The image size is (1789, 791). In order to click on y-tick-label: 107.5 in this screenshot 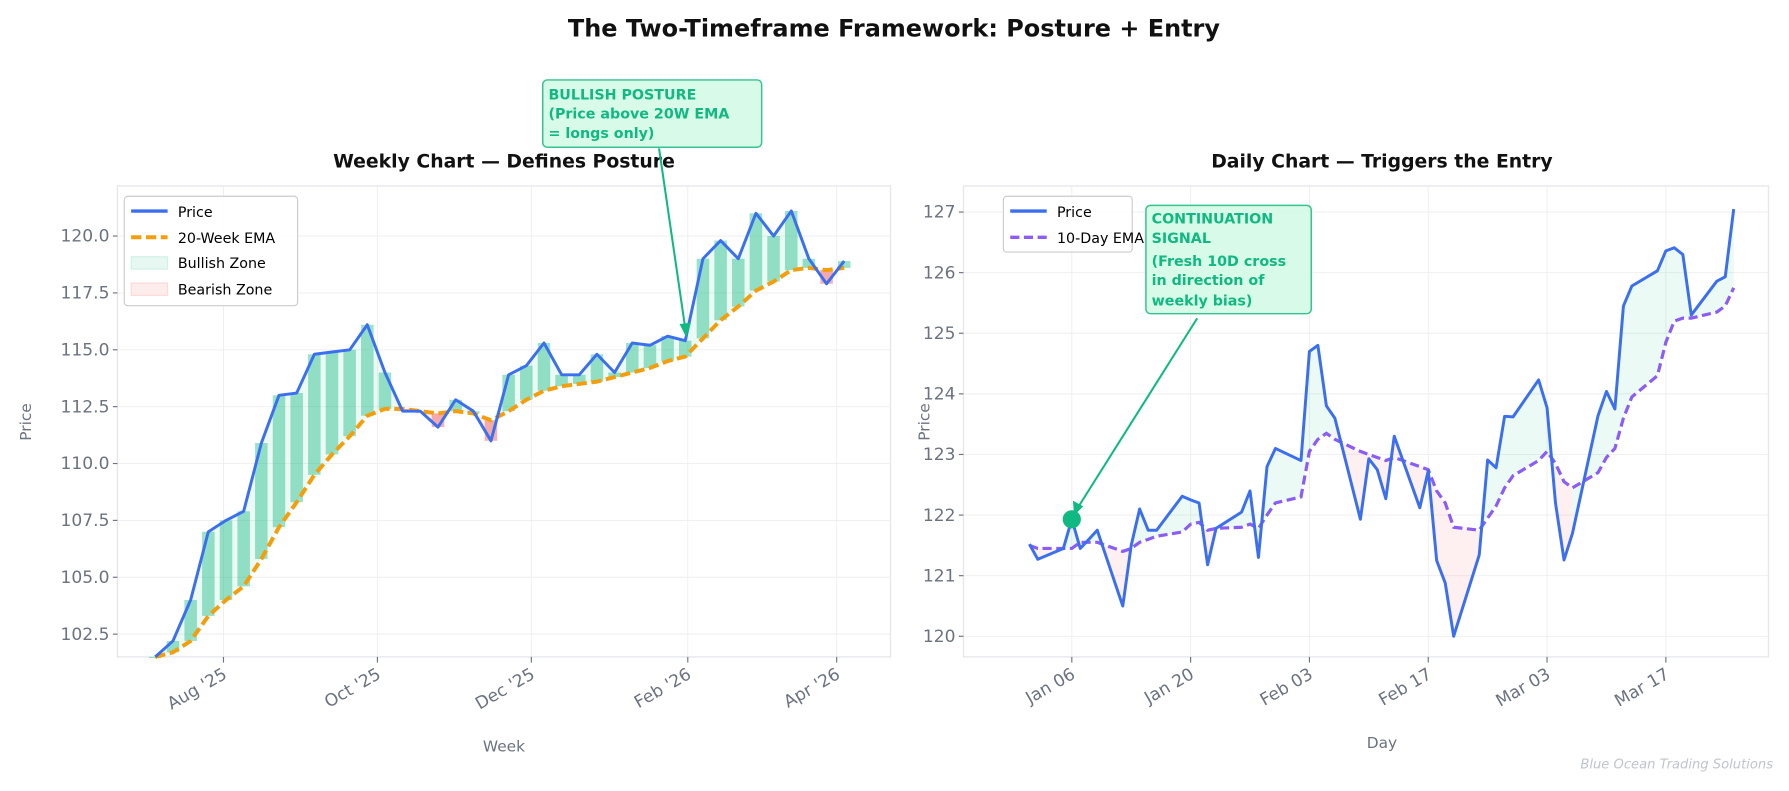, I will do `click(85, 521)`.